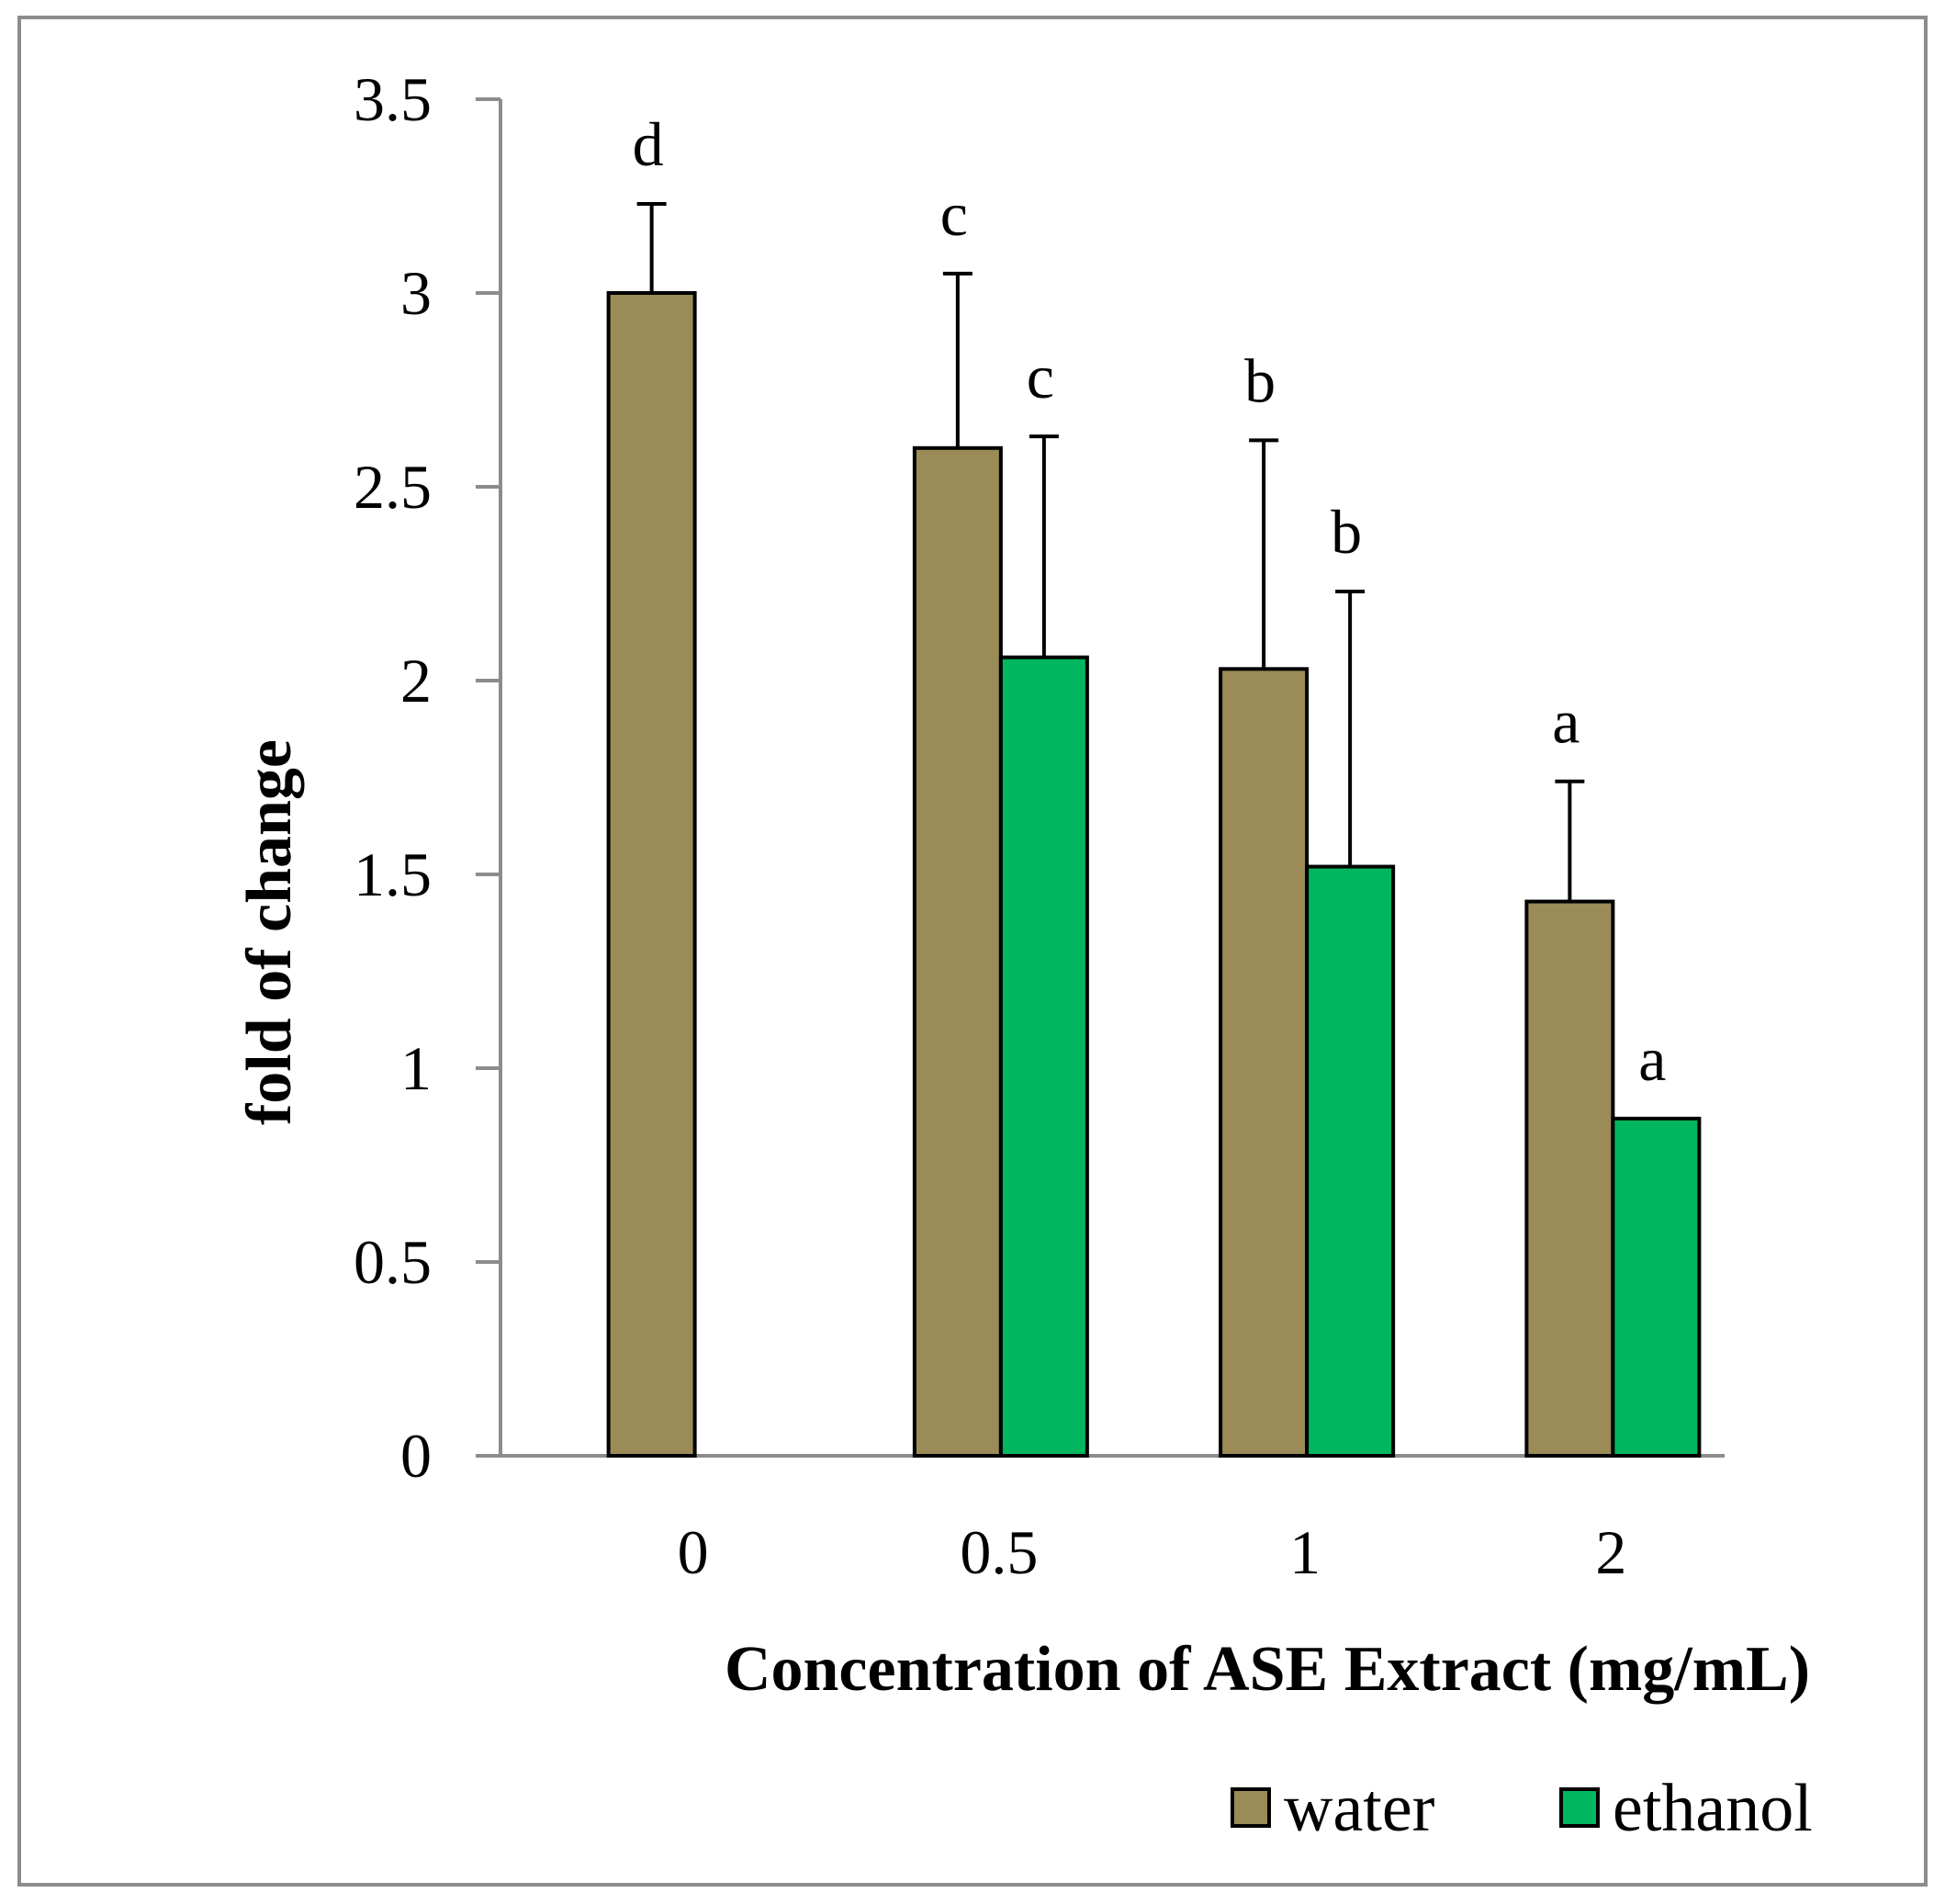 This screenshot has height=1904, width=1945. I want to click on significance-label: d, so click(648, 144).